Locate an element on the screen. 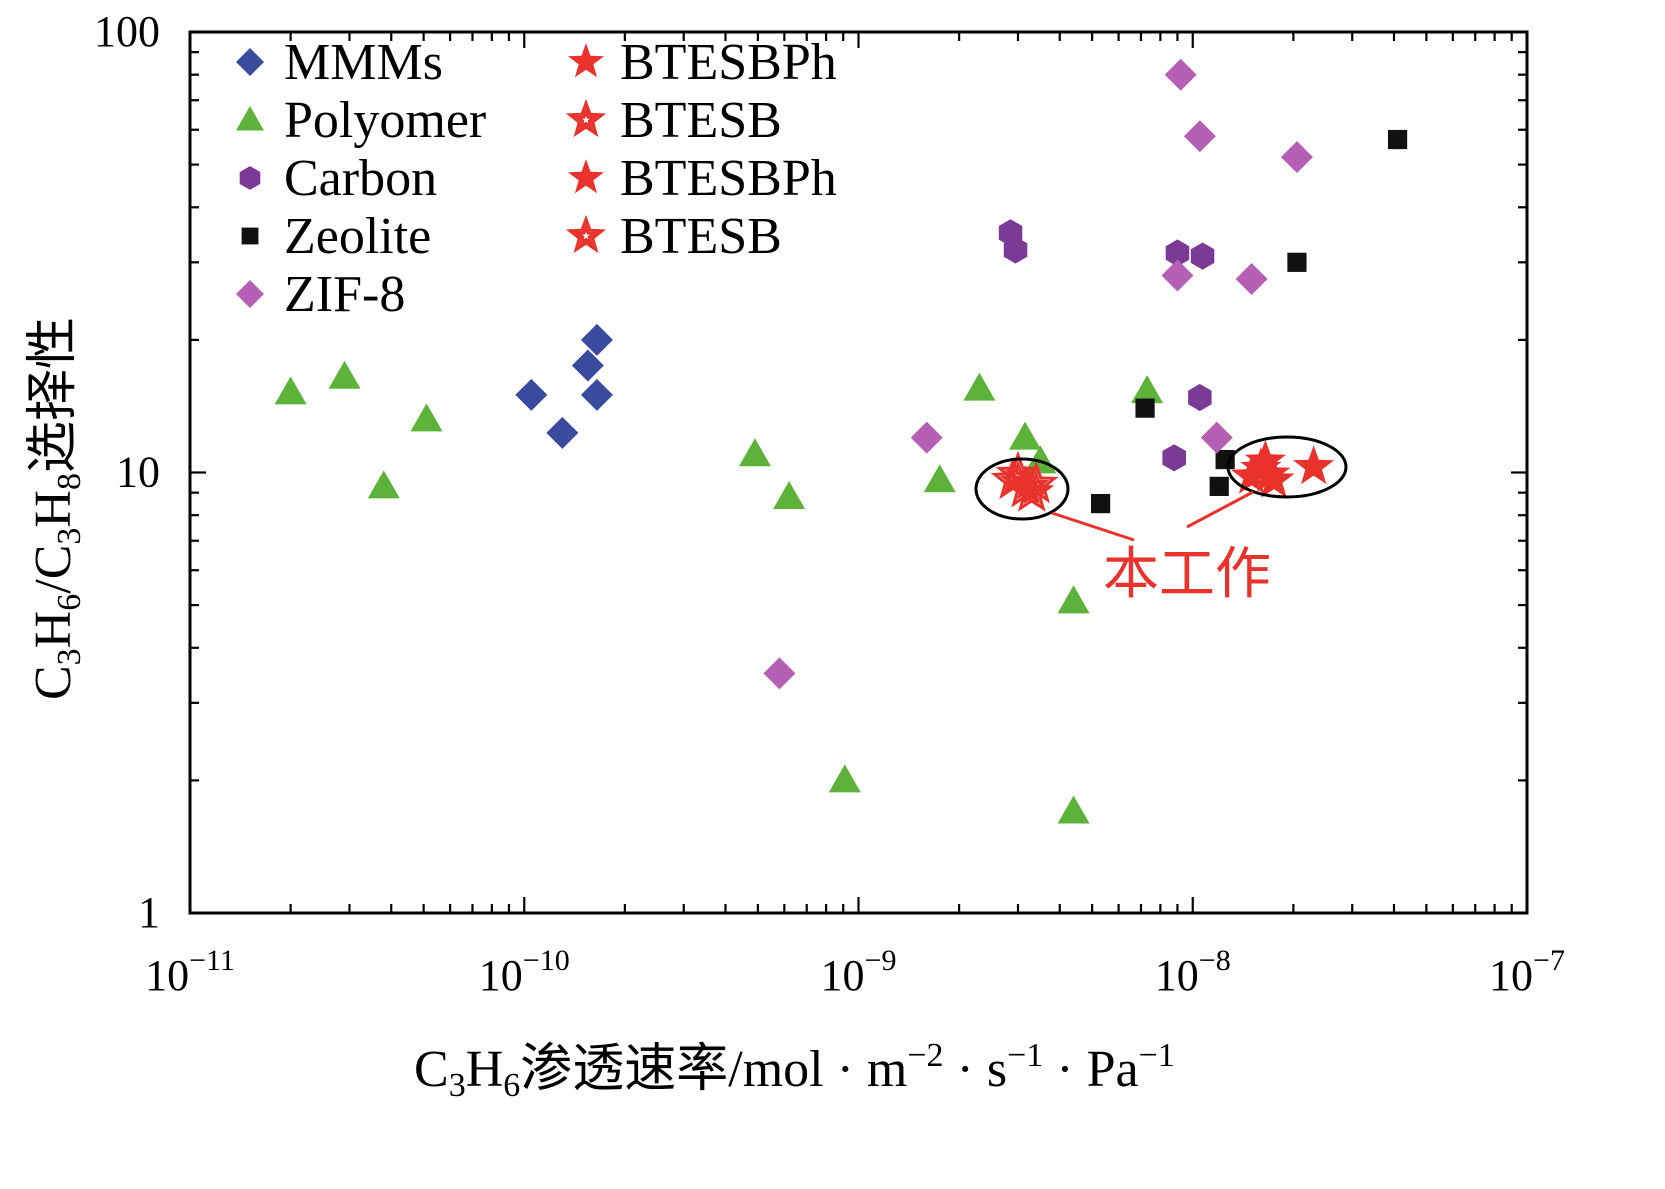  legend-label: Carbon is located at coordinates (360, 178).